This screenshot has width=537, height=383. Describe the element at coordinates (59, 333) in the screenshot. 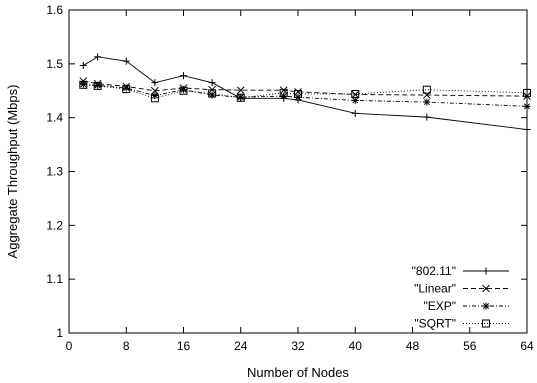

I see `y-tick-label: 1` at that location.